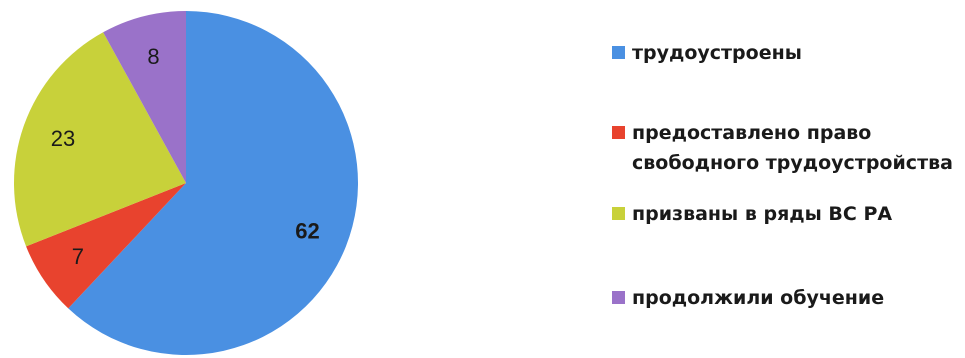 This screenshot has height=358, width=965. I want to click on legend-item-employed: трудоустроены, so click(707, 53).